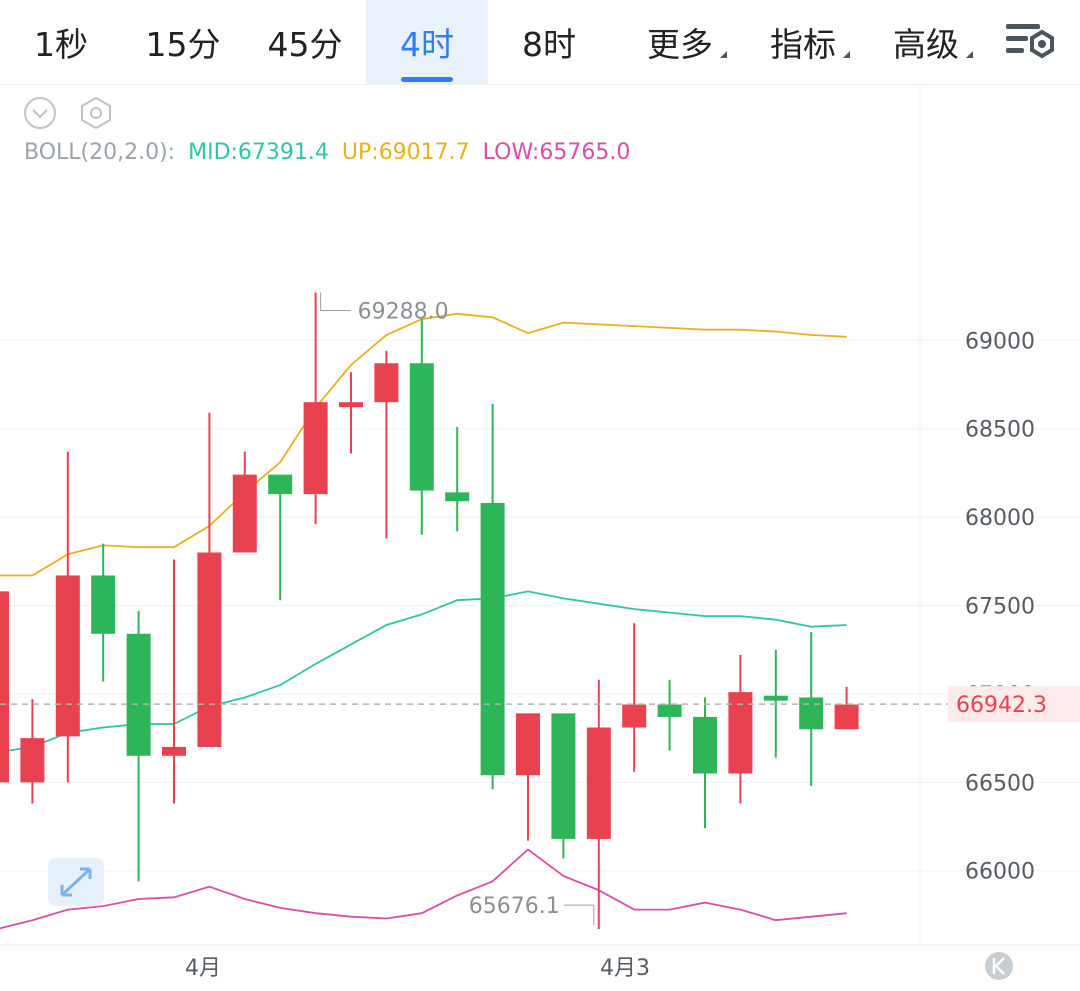 Image resolution: width=1080 pixels, height=991 pixels. What do you see at coordinates (405, 152) in the screenshot?
I see `boll-up: UP:69017.7` at bounding box center [405, 152].